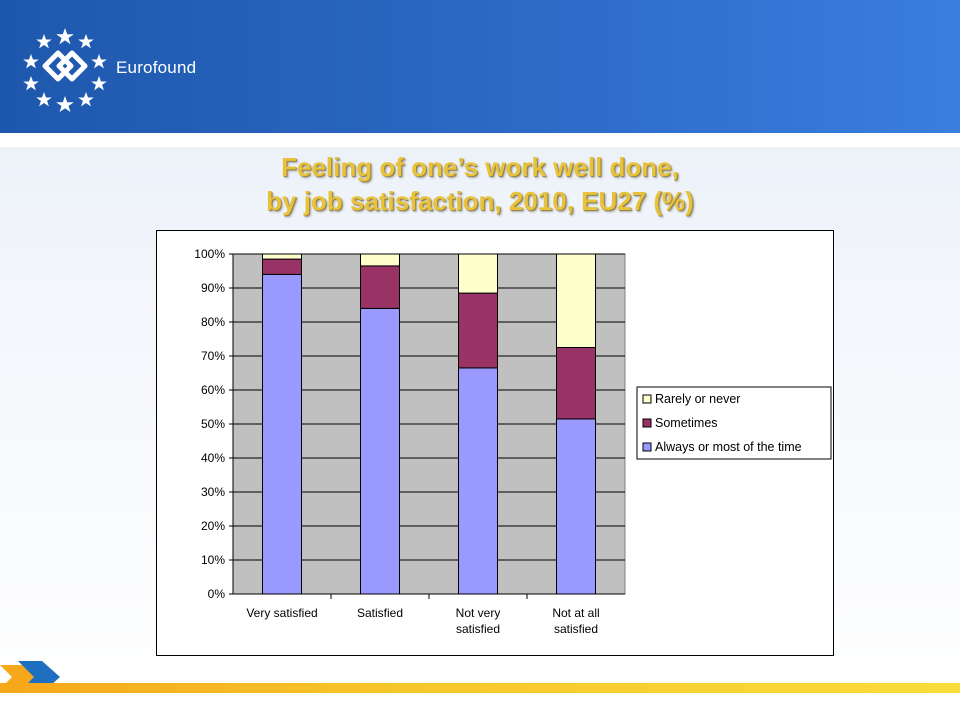  I want to click on legend-label: Always or most of the time, so click(728, 447).